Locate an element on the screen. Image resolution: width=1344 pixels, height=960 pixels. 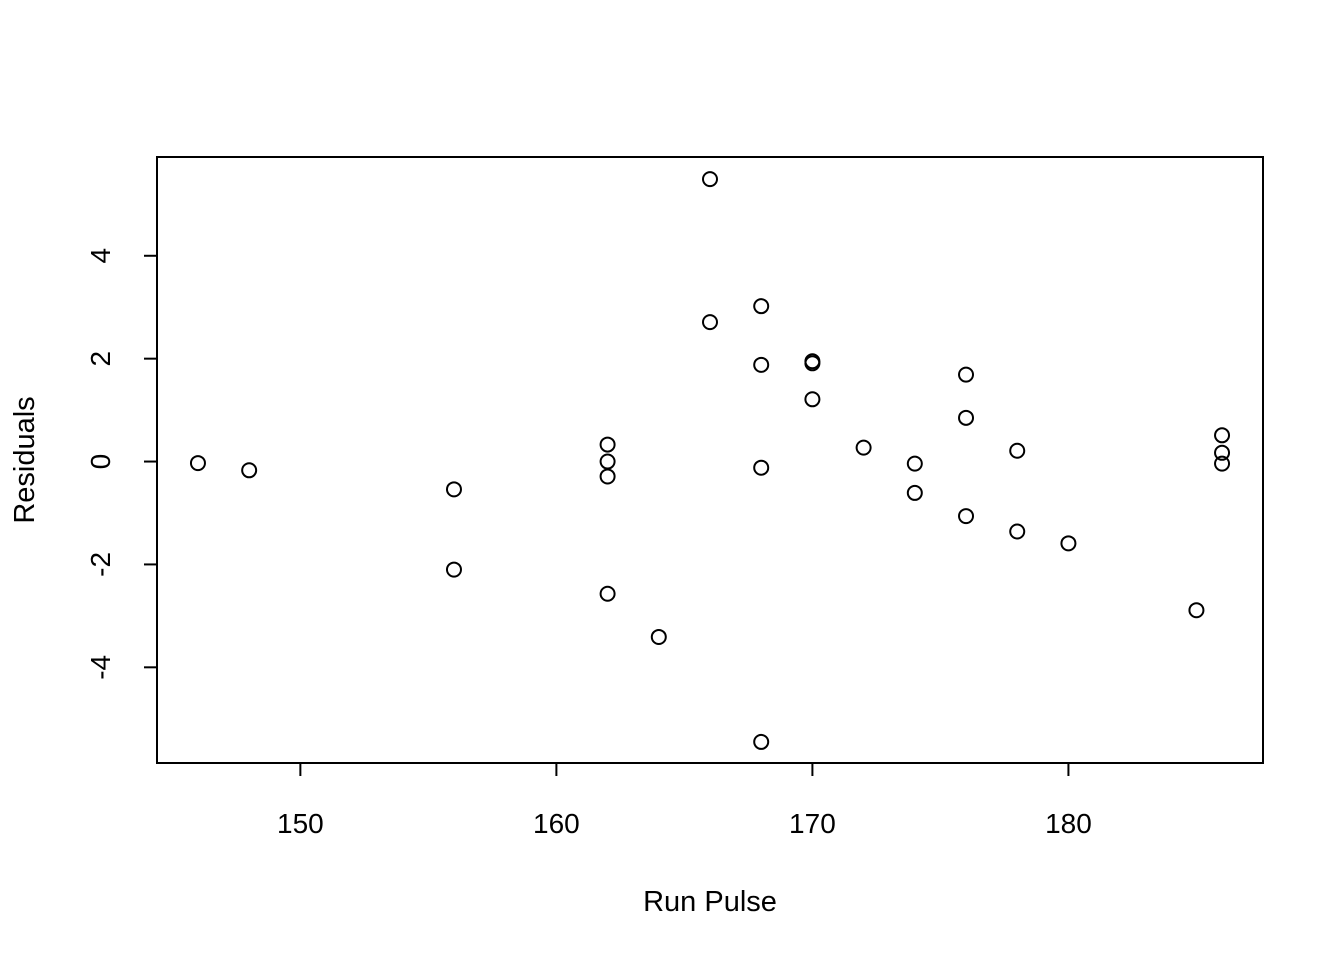
x-tick-label: 160 is located at coordinates (556, 823).